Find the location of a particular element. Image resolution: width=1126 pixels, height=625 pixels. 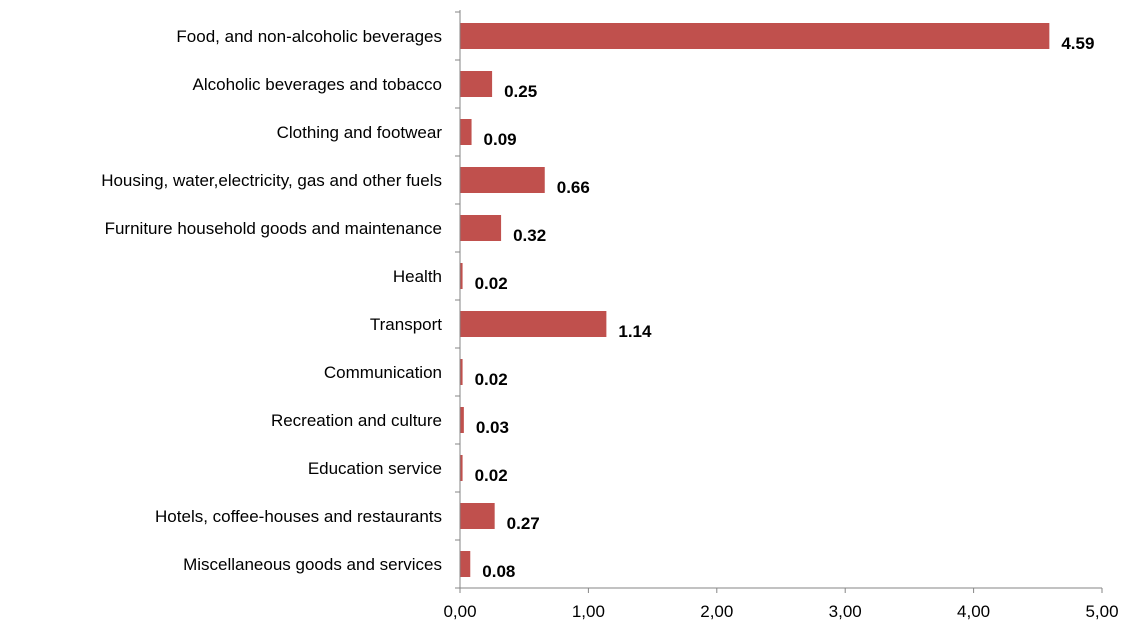

category-label: Hotels, coffee-houses and restaurants is located at coordinates (298, 516).